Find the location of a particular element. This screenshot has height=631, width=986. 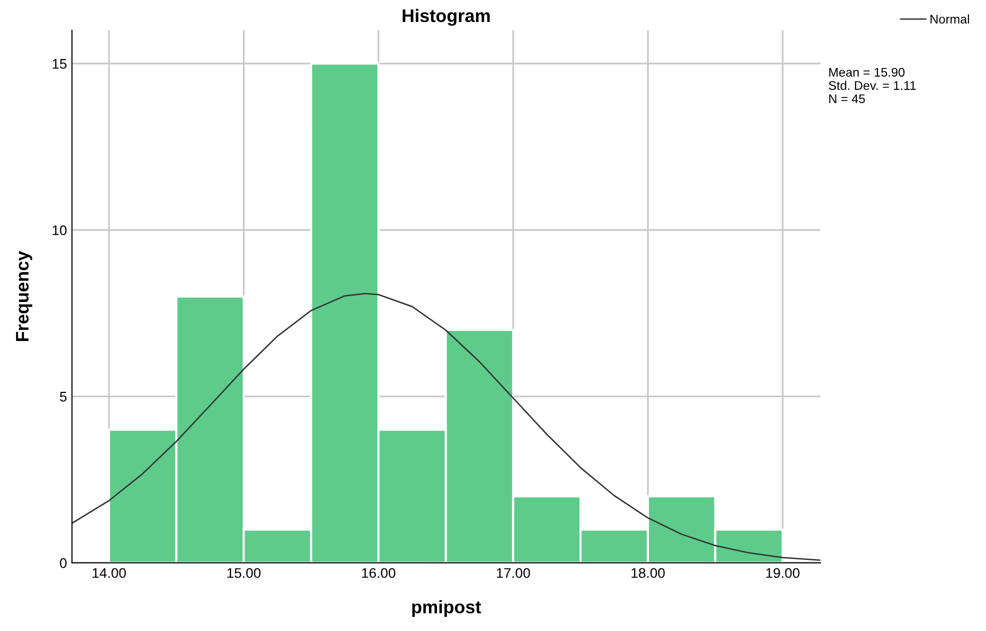

x-tick-label: 16.00 is located at coordinates (379, 573).